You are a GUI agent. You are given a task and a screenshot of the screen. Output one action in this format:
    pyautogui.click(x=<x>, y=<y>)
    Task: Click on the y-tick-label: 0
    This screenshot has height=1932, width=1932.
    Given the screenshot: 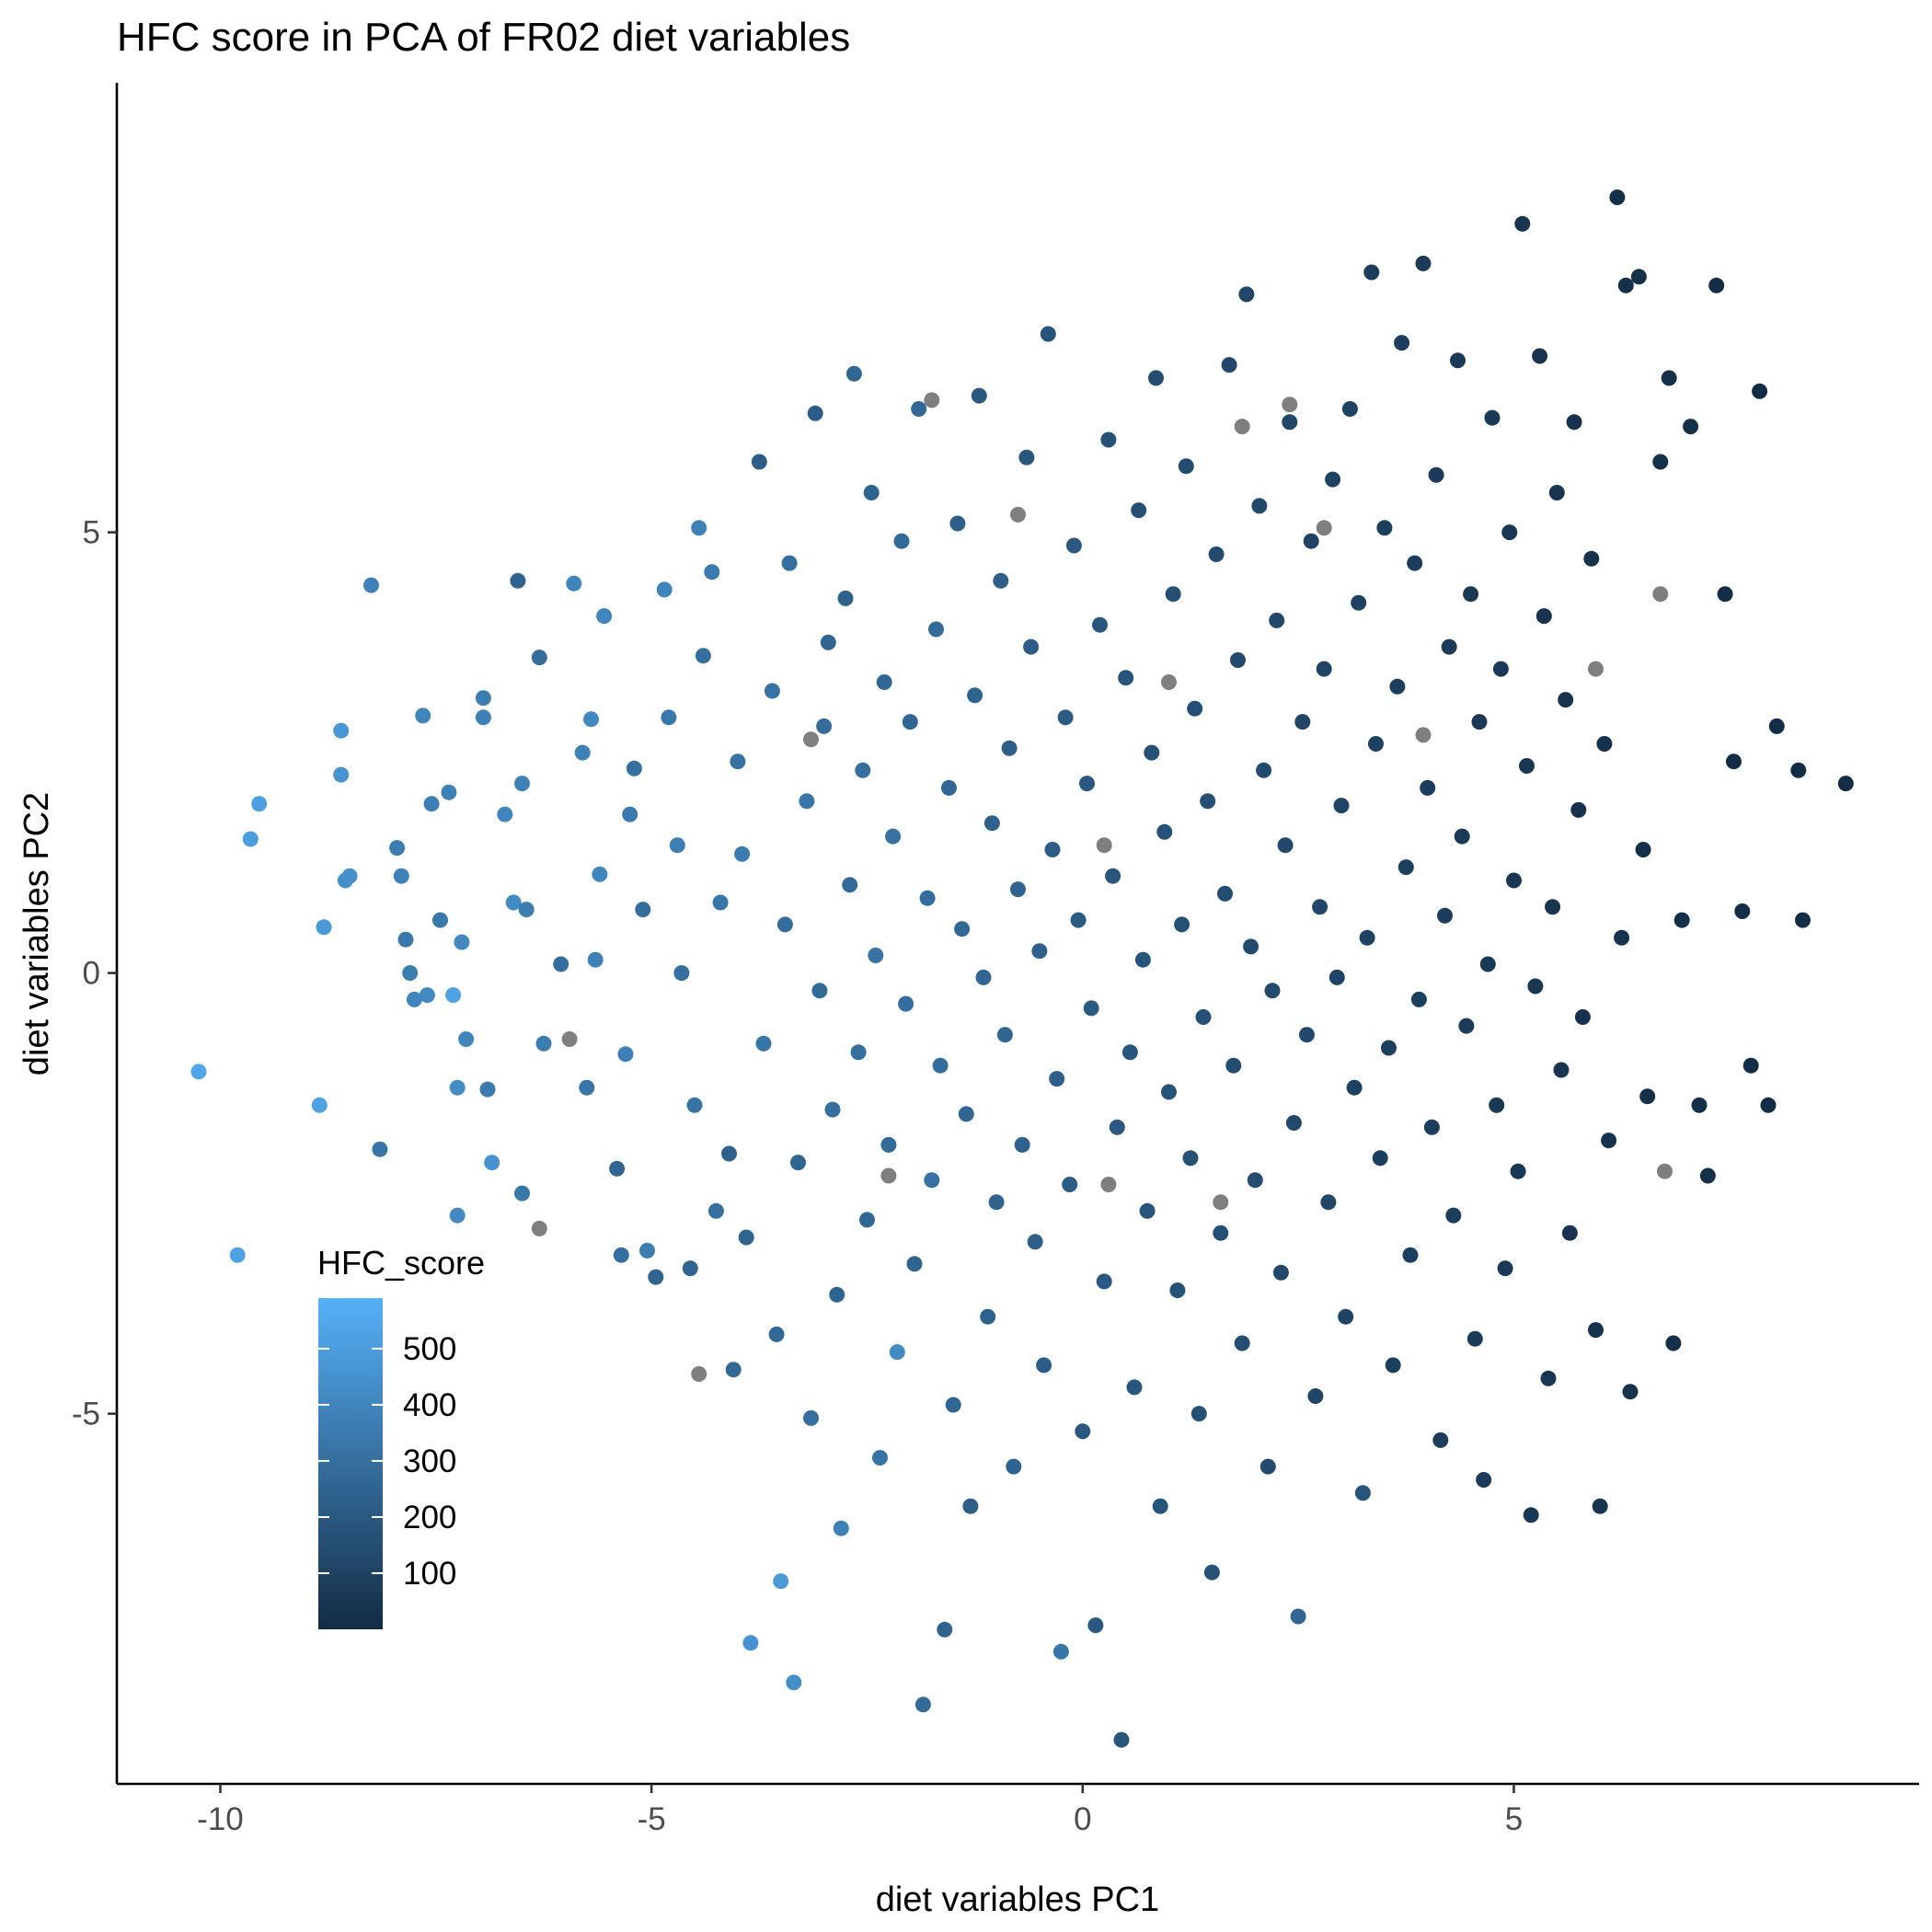 What is the action you would take?
    pyautogui.click(x=91, y=974)
    